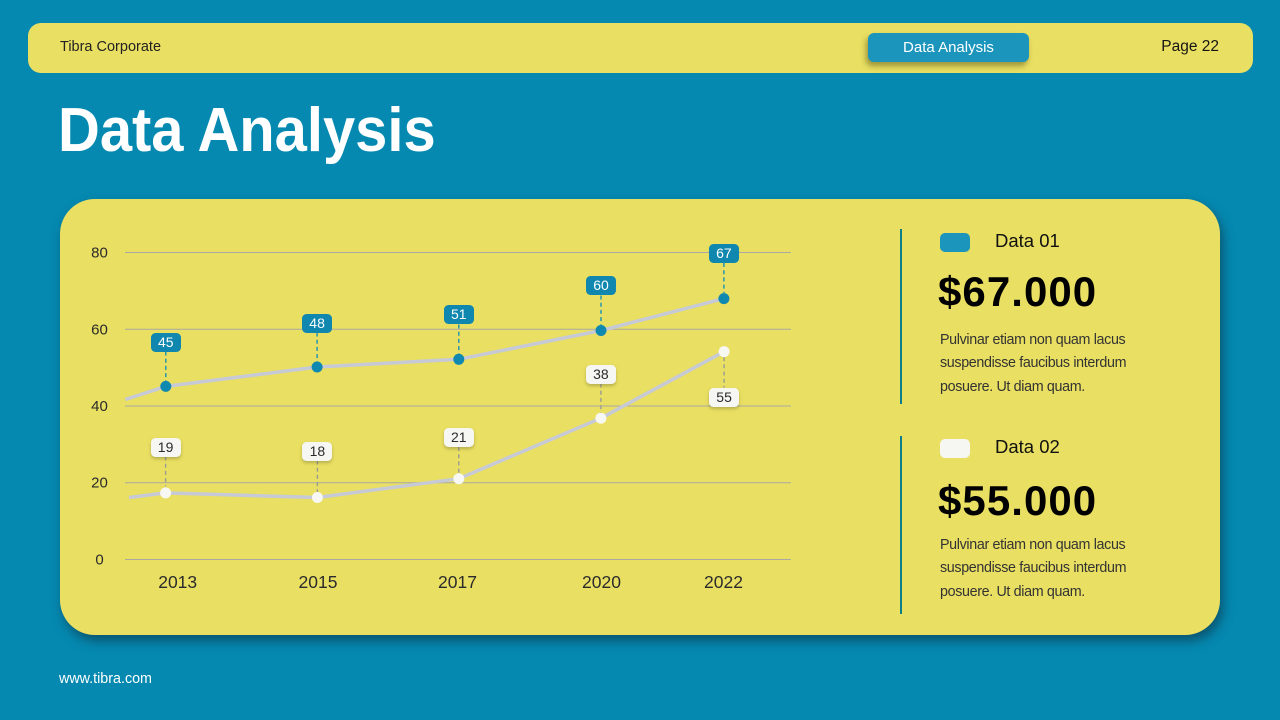 This screenshot has width=1280, height=720. What do you see at coordinates (457, 582) in the screenshot?
I see `svg-text: 2017` at bounding box center [457, 582].